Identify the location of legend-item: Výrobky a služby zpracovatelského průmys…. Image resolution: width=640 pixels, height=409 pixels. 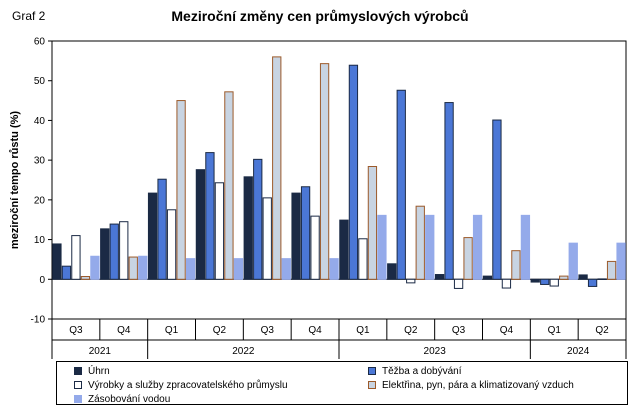
(181, 386).